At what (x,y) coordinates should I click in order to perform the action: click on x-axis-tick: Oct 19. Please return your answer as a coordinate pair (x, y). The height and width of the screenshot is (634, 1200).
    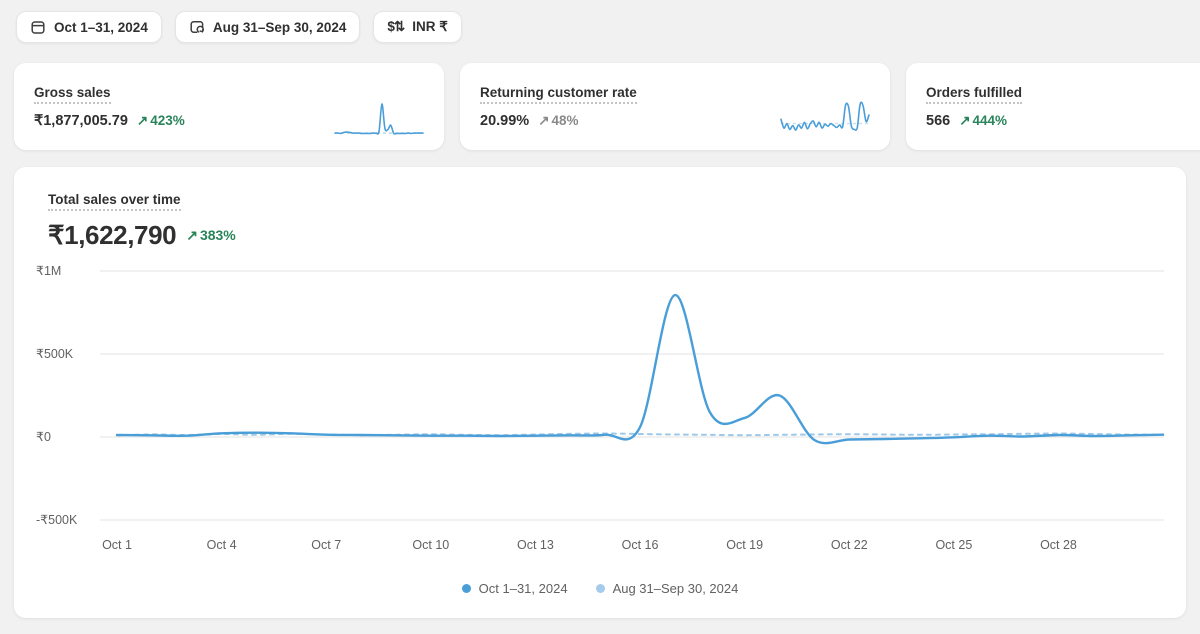
    Looking at the image, I should click on (745, 545).